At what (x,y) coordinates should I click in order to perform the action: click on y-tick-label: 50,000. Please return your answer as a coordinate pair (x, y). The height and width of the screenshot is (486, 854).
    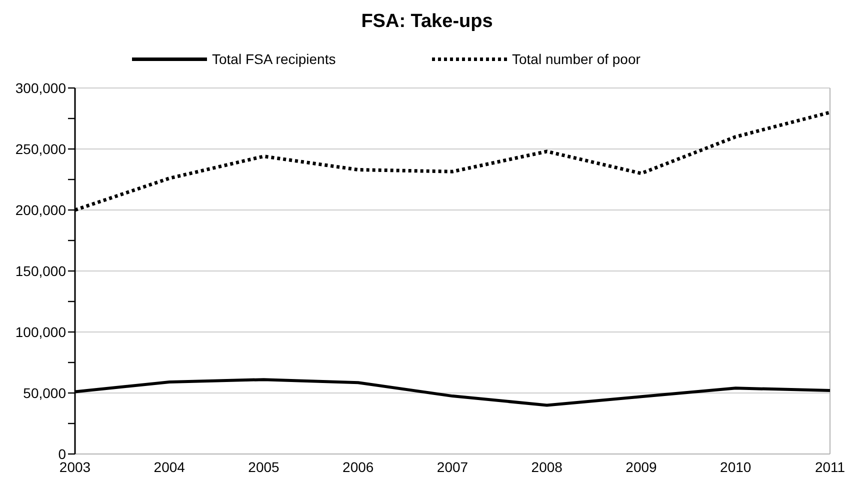
    Looking at the image, I should click on (44, 392).